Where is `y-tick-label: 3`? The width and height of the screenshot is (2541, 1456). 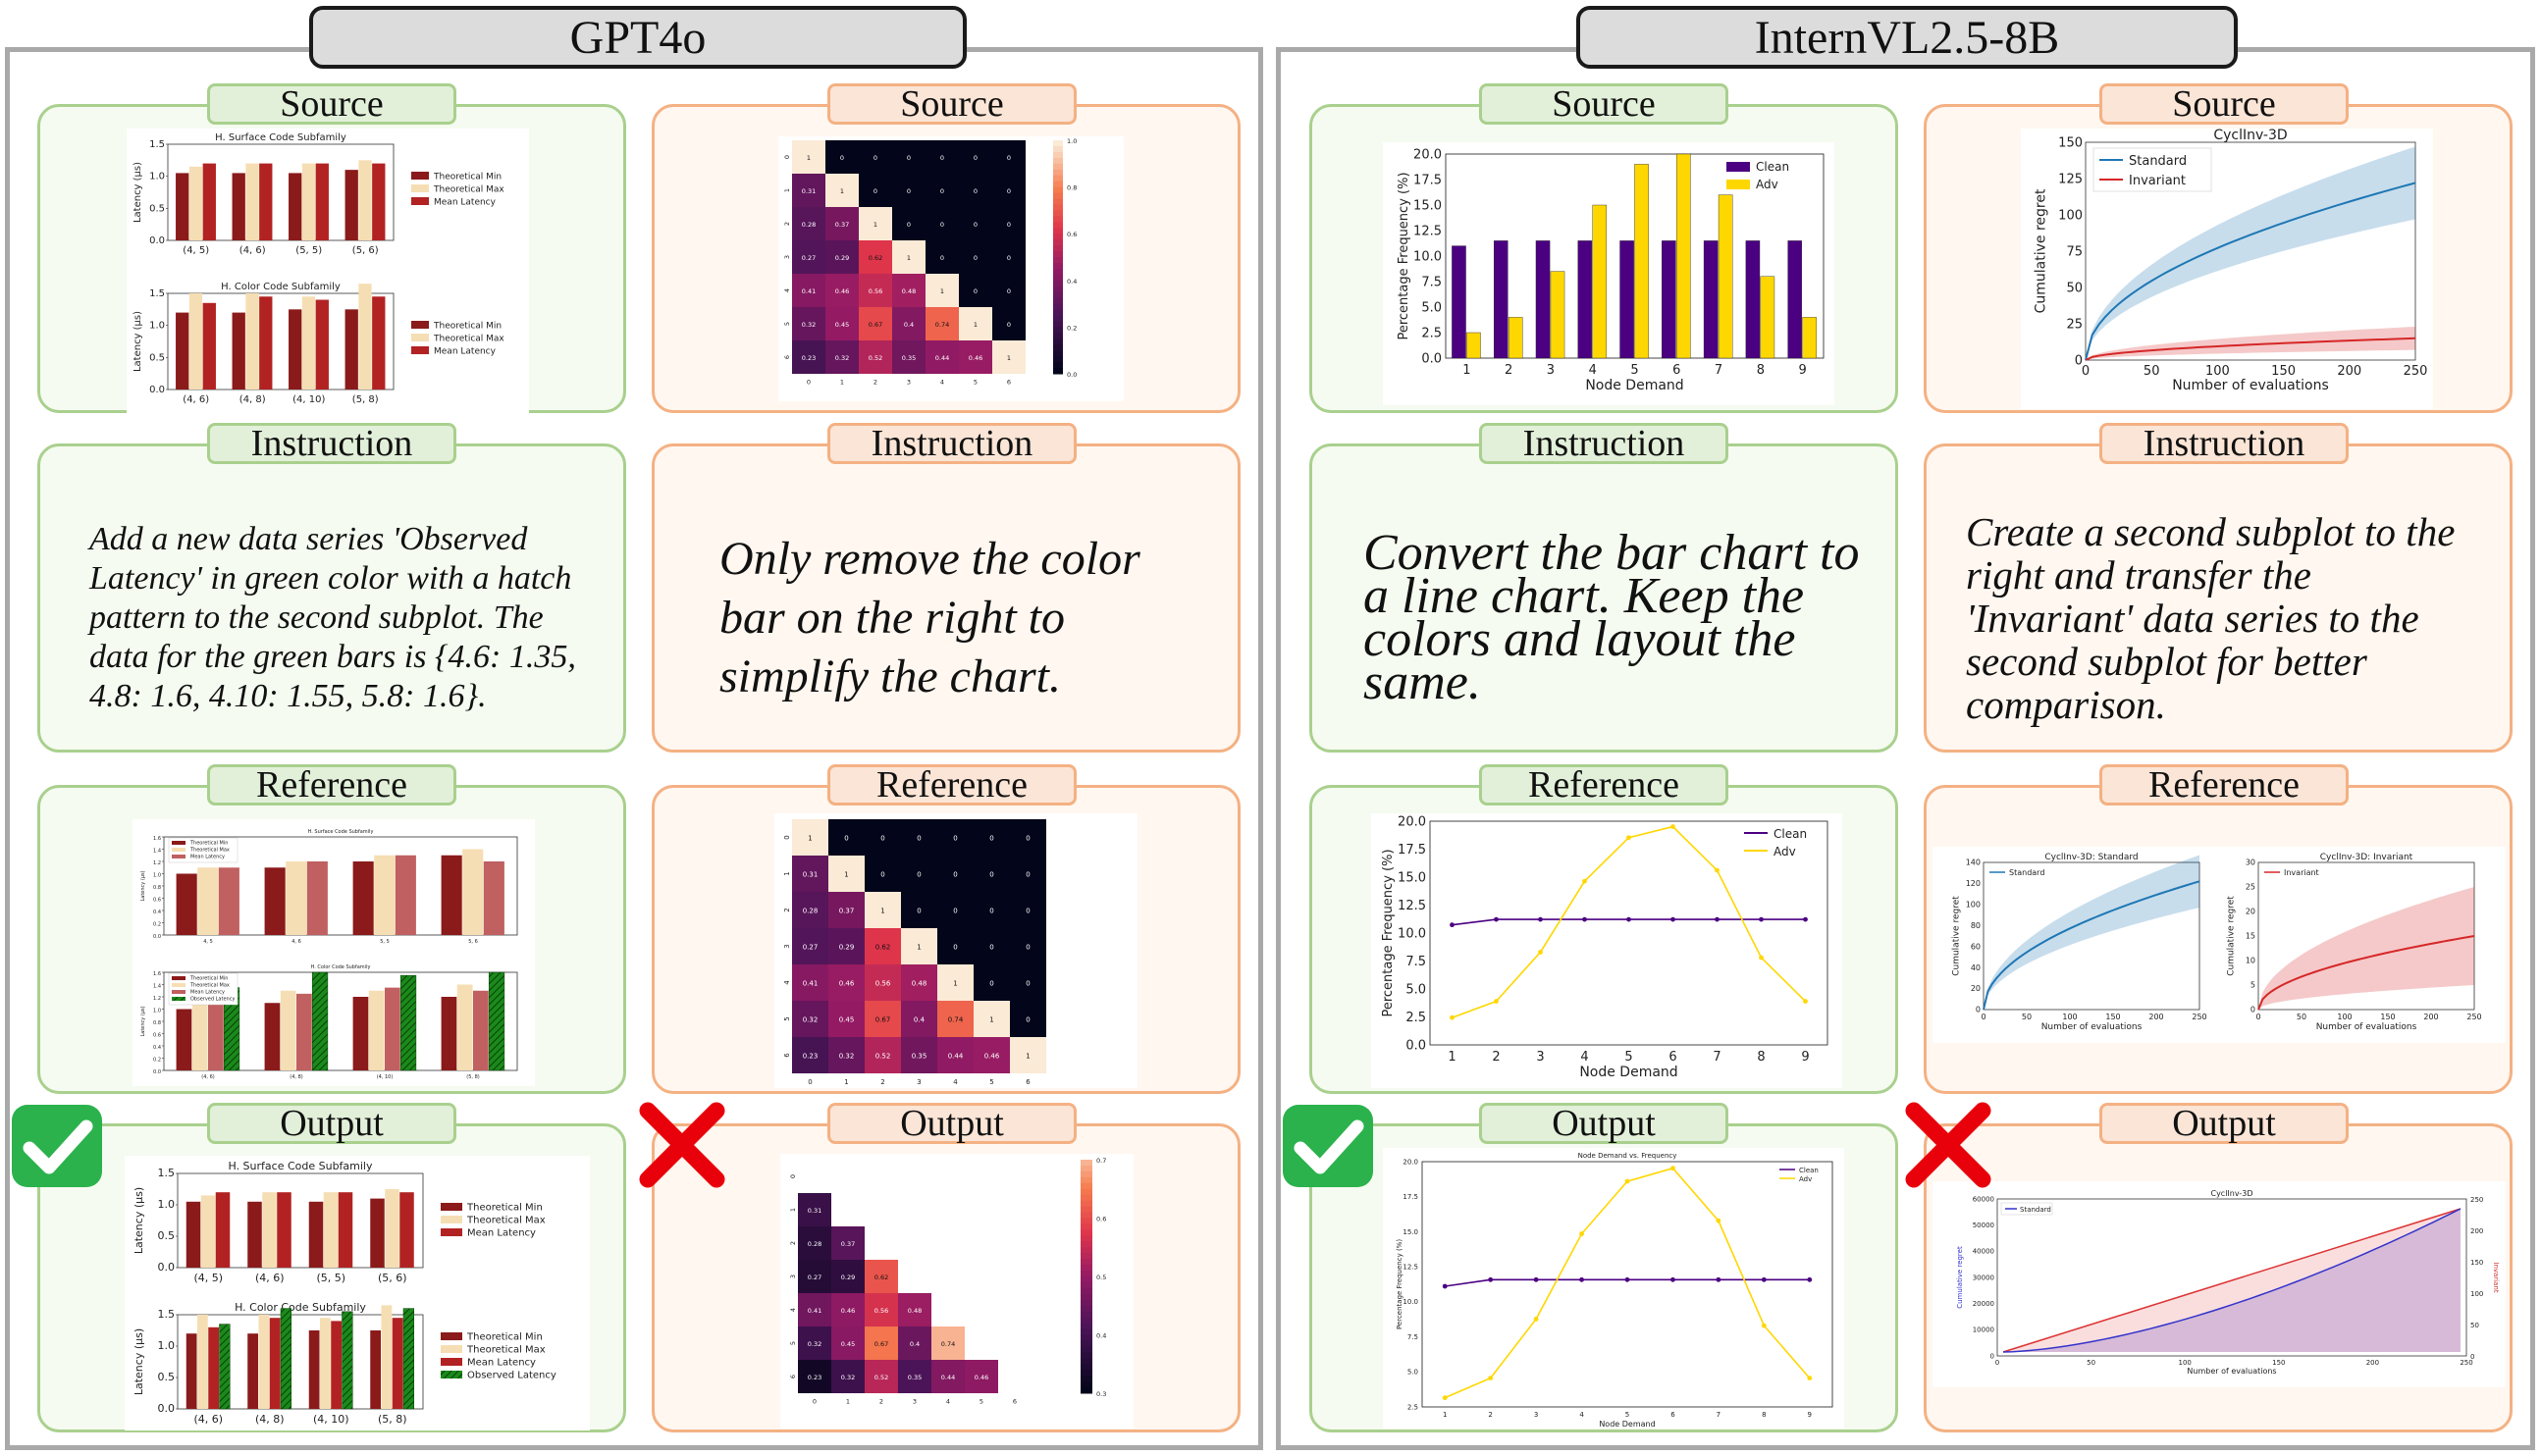
y-tick-label: 3 is located at coordinates (787, 257).